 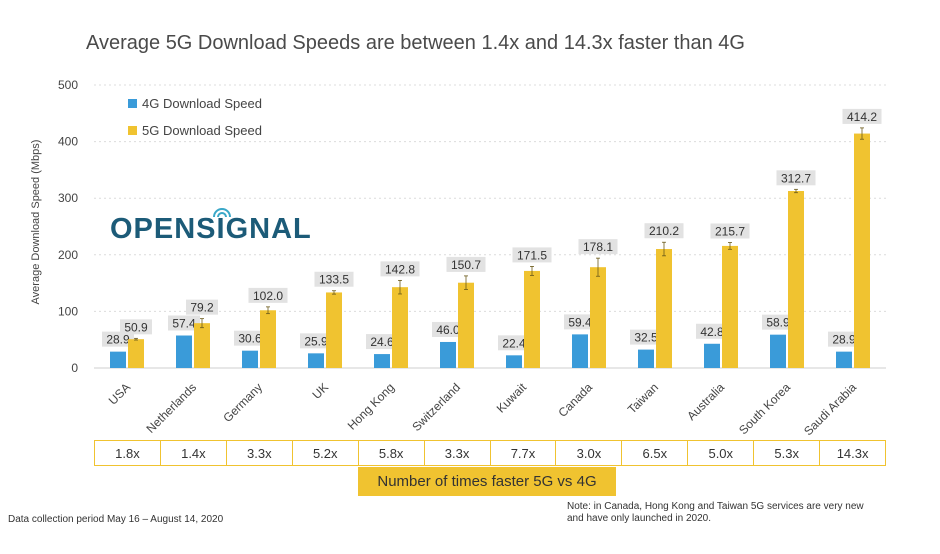 I want to click on data-label: 22.4, so click(x=514, y=343).